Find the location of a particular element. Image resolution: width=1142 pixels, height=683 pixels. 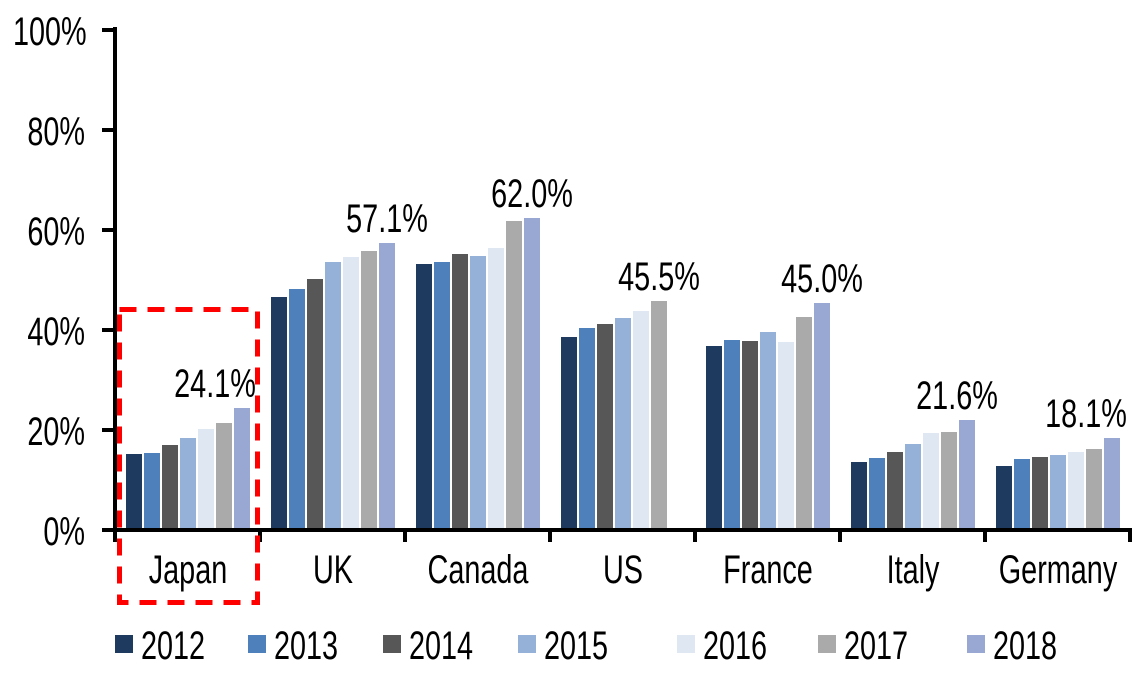

bar-canada-2014 is located at coordinates (459, 391).